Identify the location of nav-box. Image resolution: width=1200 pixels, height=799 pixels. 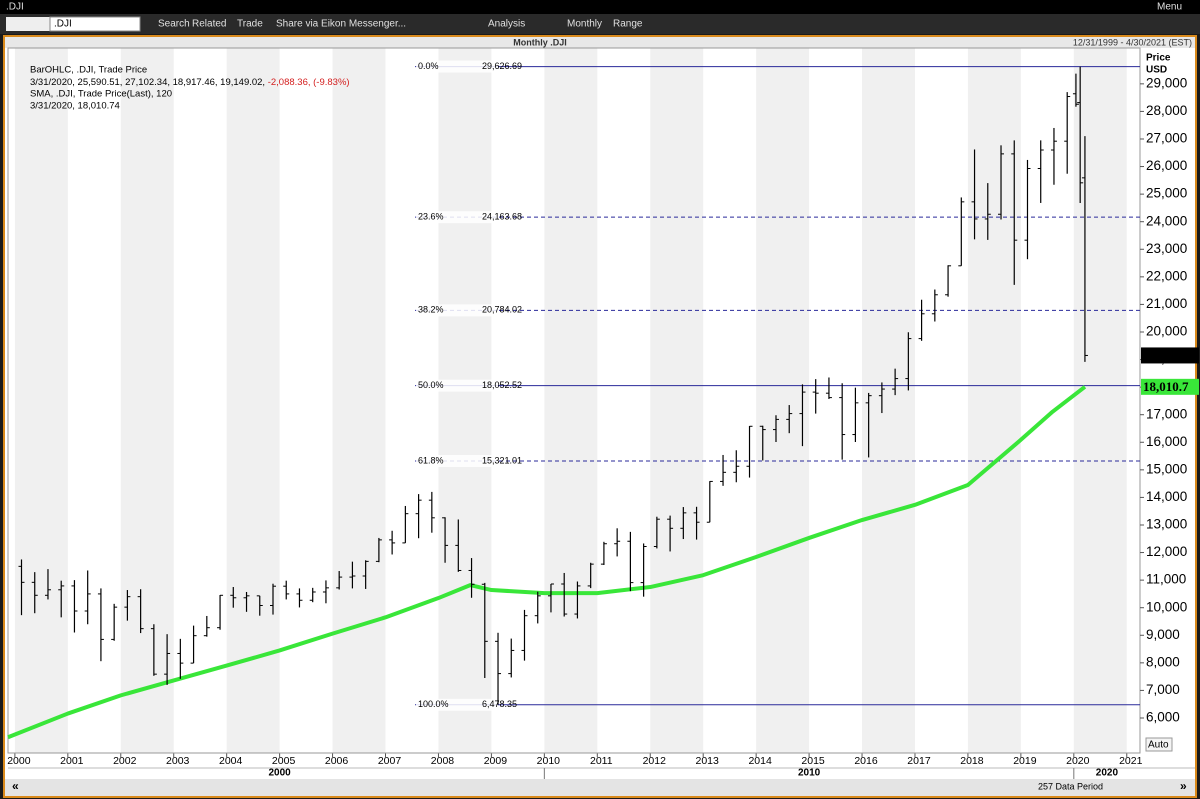
(28, 24).